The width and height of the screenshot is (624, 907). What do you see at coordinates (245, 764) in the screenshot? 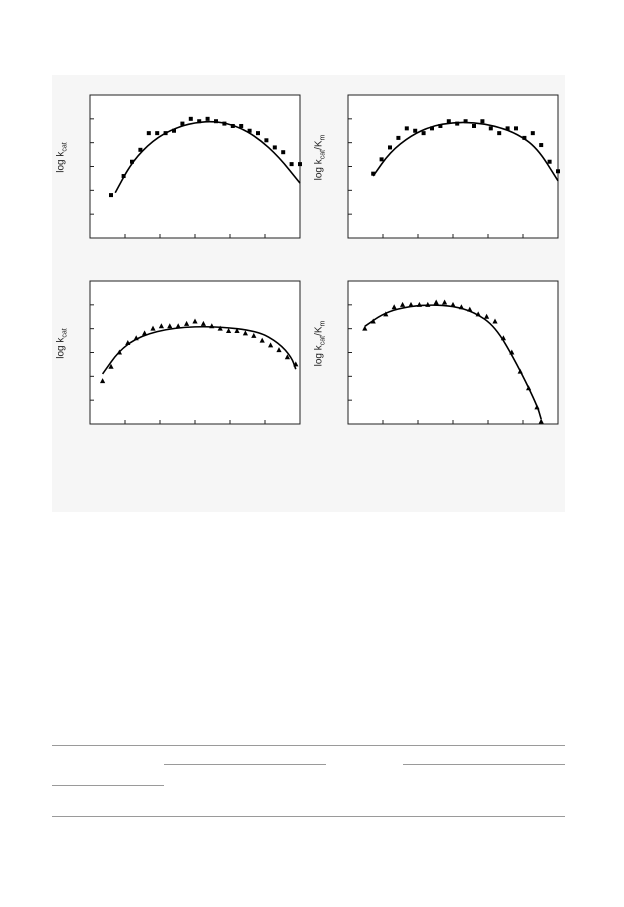
I see `table-group-rule-left` at bounding box center [245, 764].